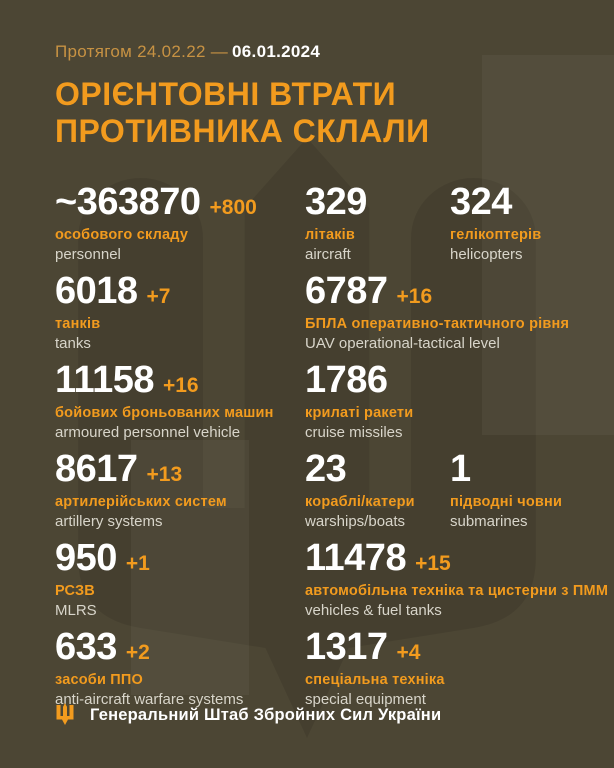 The height and width of the screenshot is (768, 614). I want to click on stat-label-uk: РСЗВ, so click(75, 591).